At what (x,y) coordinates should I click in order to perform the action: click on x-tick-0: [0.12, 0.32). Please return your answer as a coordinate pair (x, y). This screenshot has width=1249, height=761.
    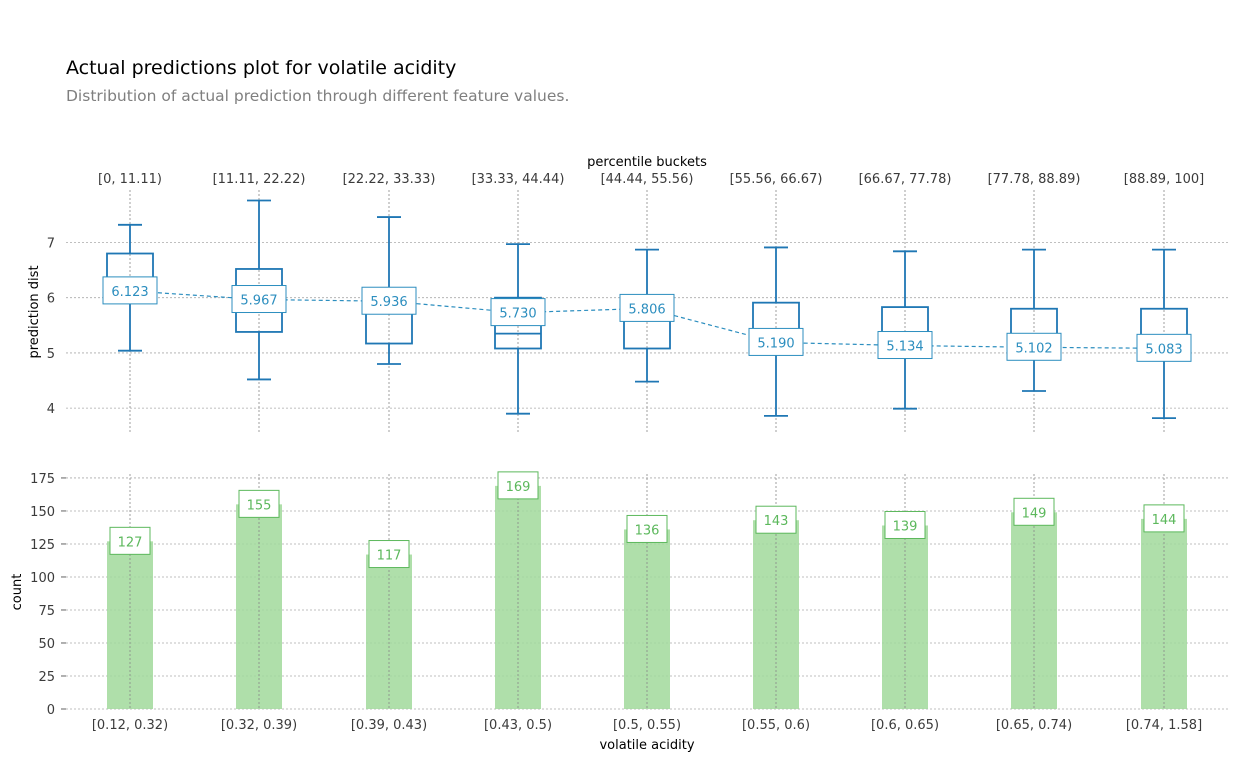
    Looking at the image, I should click on (130, 725).